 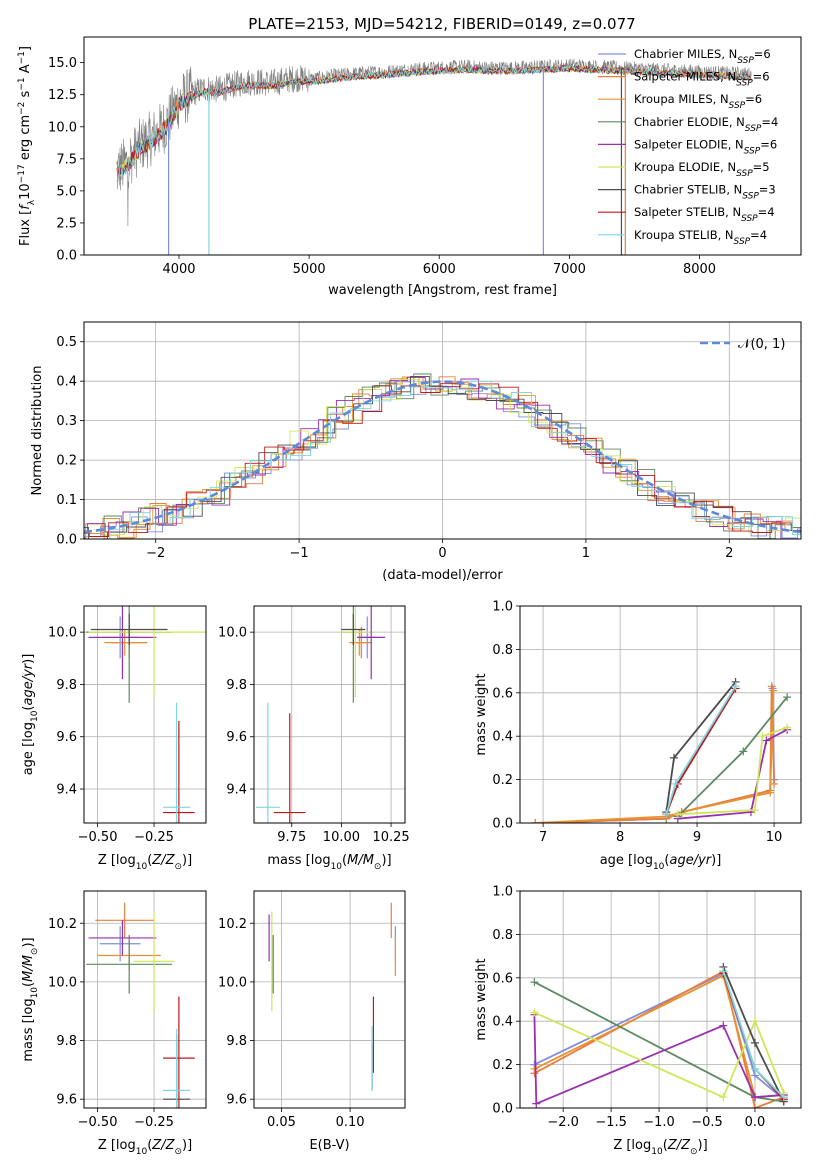 What do you see at coordinates (232, 924) in the screenshot?
I see `y-tick-label: 10.2` at bounding box center [232, 924].